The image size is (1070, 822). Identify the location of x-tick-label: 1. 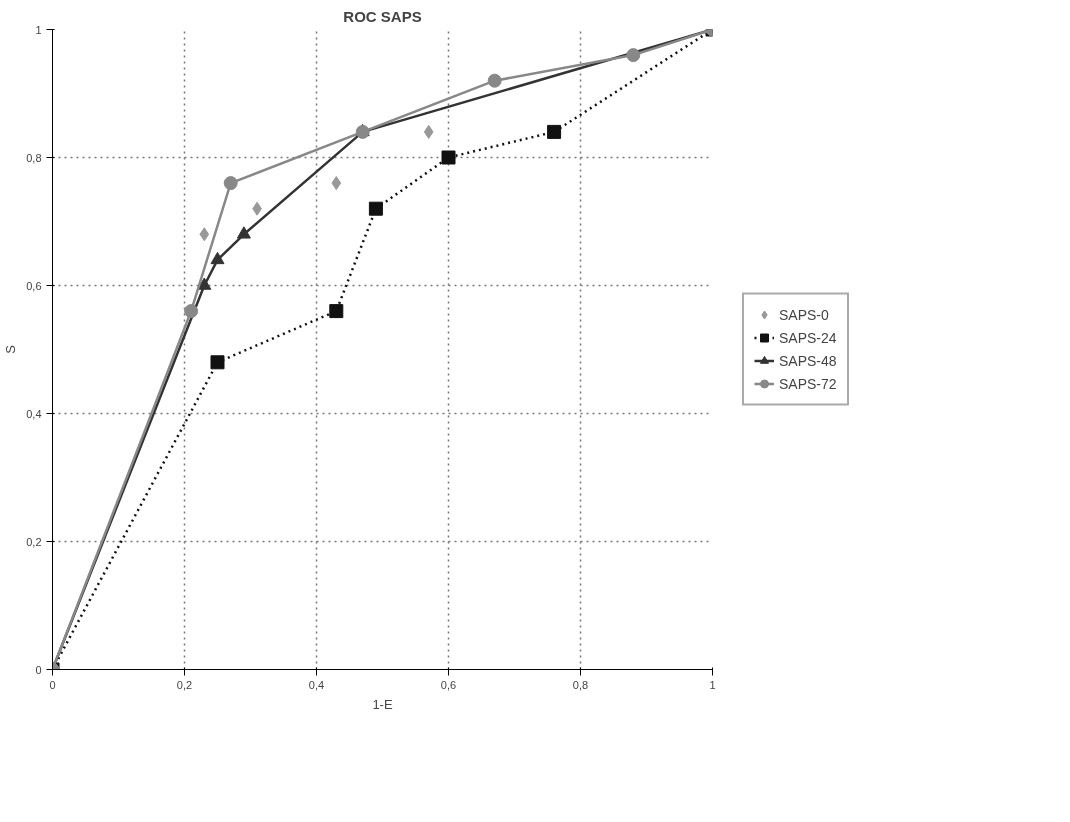
(712, 684).